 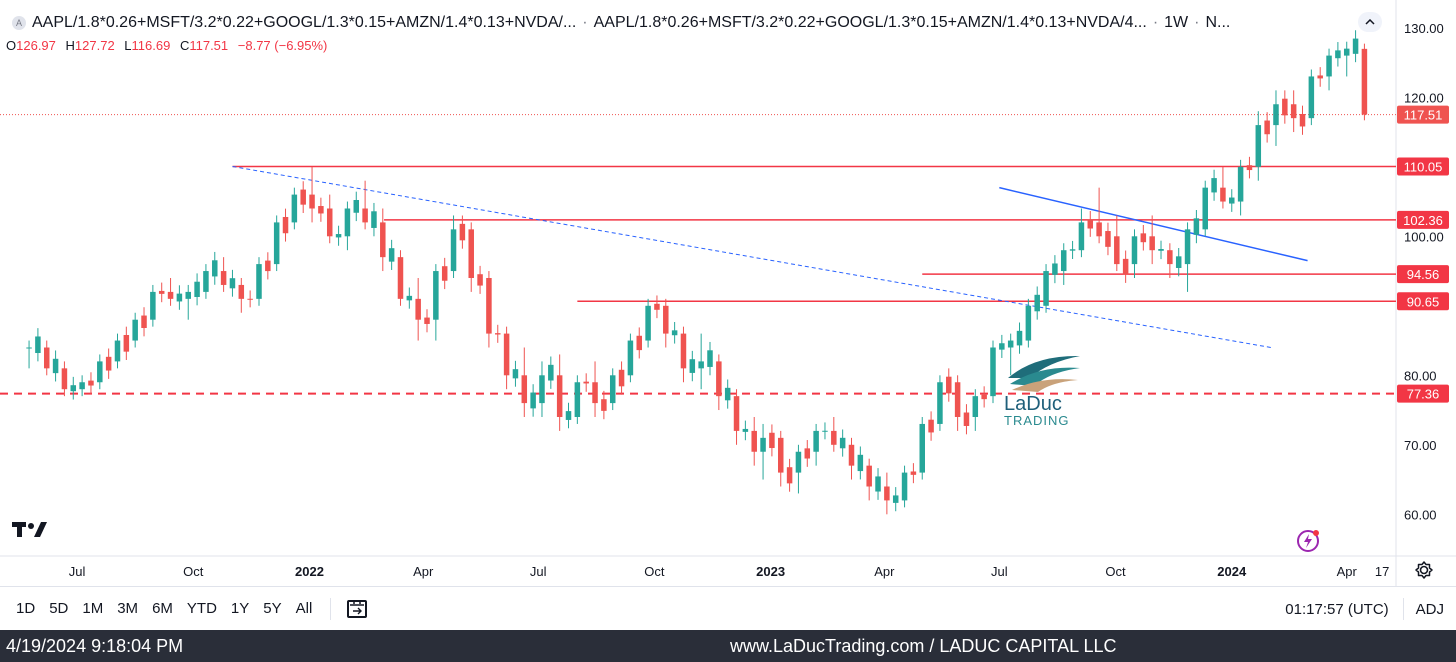 I want to click on open-label: O, so click(x=11, y=45).